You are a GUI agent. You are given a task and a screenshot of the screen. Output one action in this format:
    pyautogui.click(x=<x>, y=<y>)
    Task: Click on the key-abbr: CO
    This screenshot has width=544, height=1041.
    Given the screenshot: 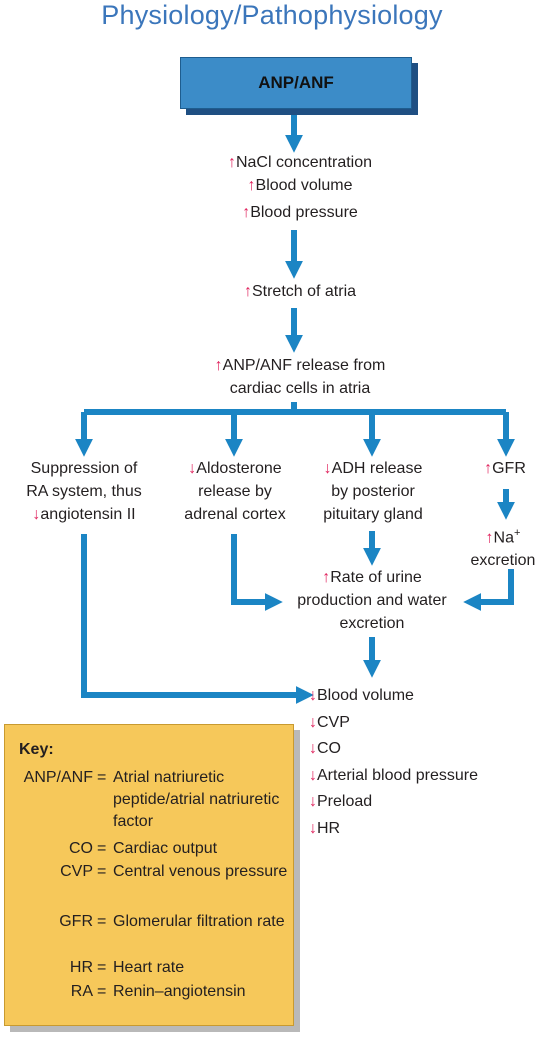 What is the action you would take?
    pyautogui.click(x=81, y=848)
    